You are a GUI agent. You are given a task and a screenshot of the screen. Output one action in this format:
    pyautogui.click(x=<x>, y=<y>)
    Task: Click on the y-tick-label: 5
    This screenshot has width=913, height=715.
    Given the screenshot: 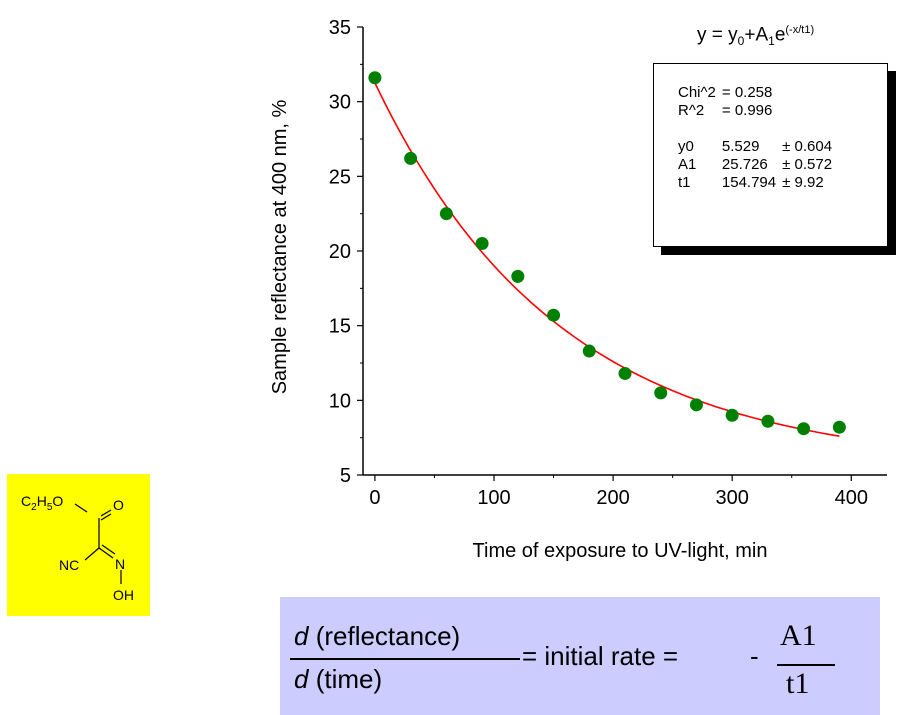 What is the action you would take?
    pyautogui.click(x=345, y=476)
    